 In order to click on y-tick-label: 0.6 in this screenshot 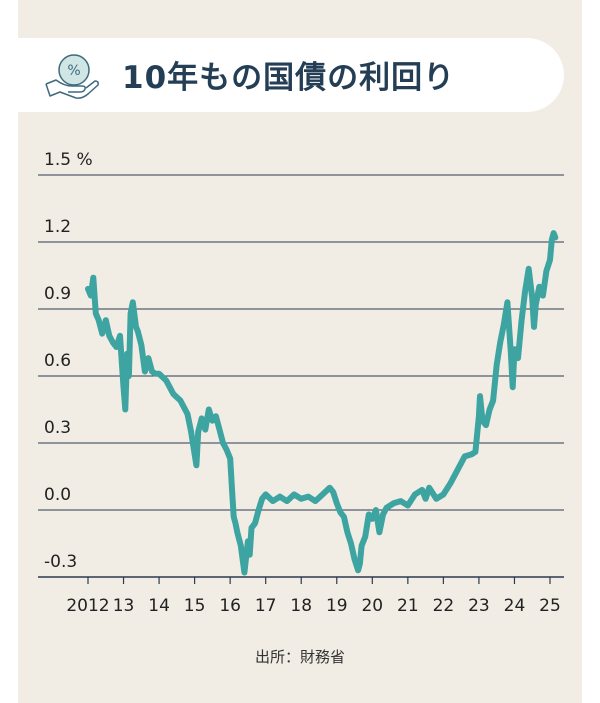, I will do `click(57, 361)`.